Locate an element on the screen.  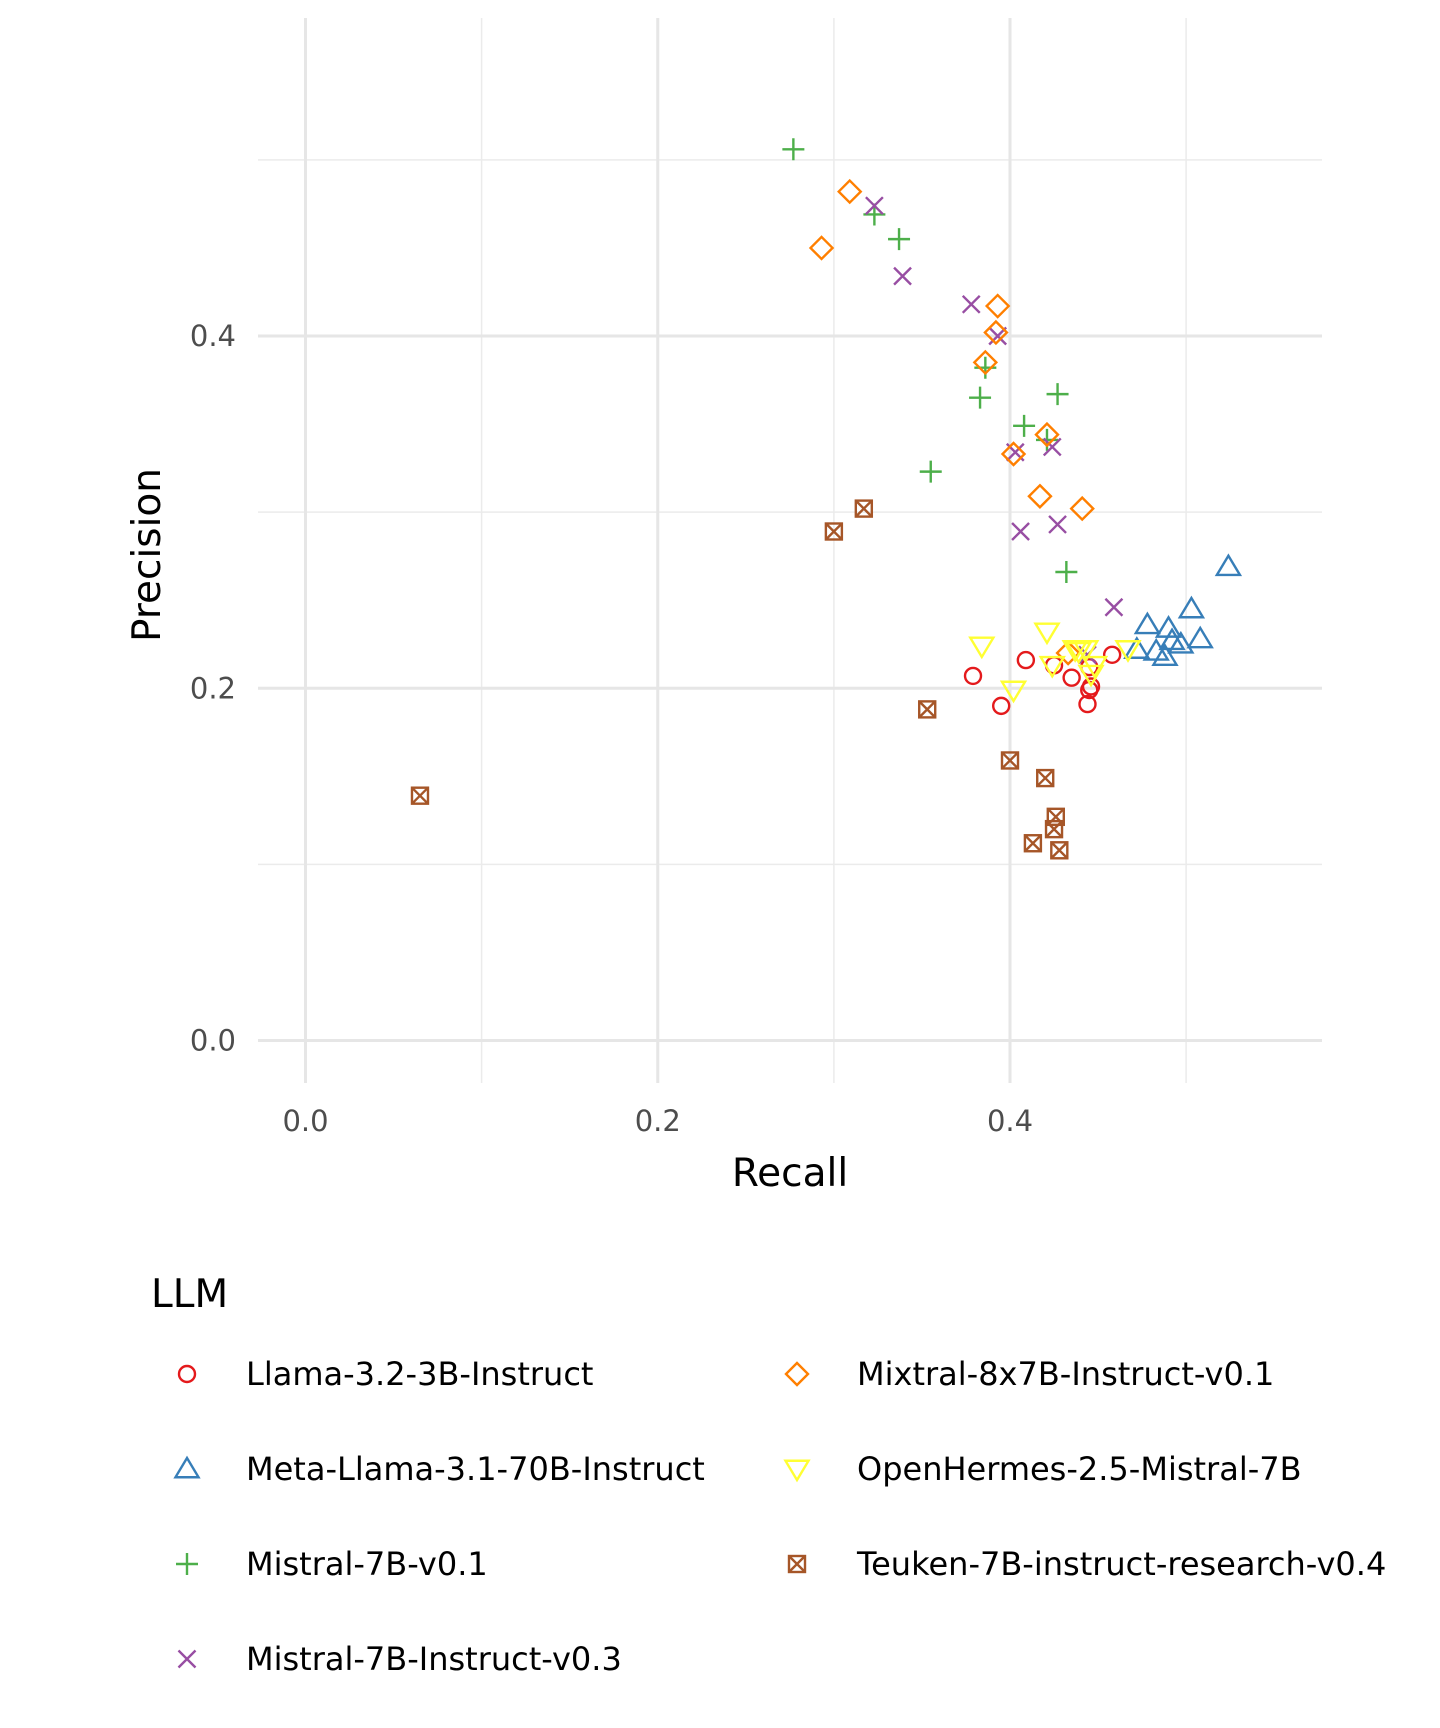
legend-item: Mistral-7B-v0.1 is located at coordinates (332, 1564).